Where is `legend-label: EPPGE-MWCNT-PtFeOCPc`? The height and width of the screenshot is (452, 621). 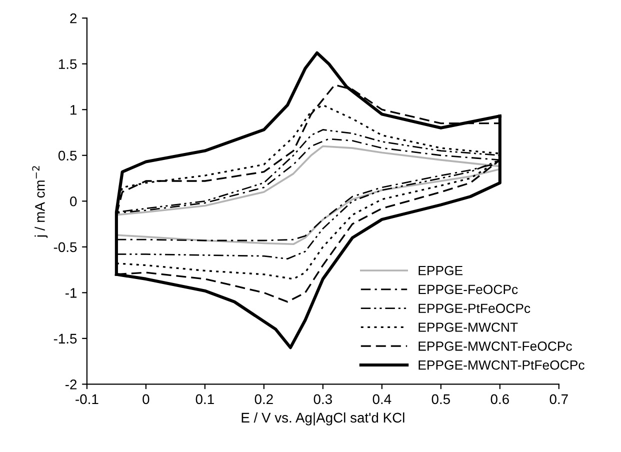 legend-label: EPPGE-MWCNT-PtFeOCPc is located at coordinates (501, 365).